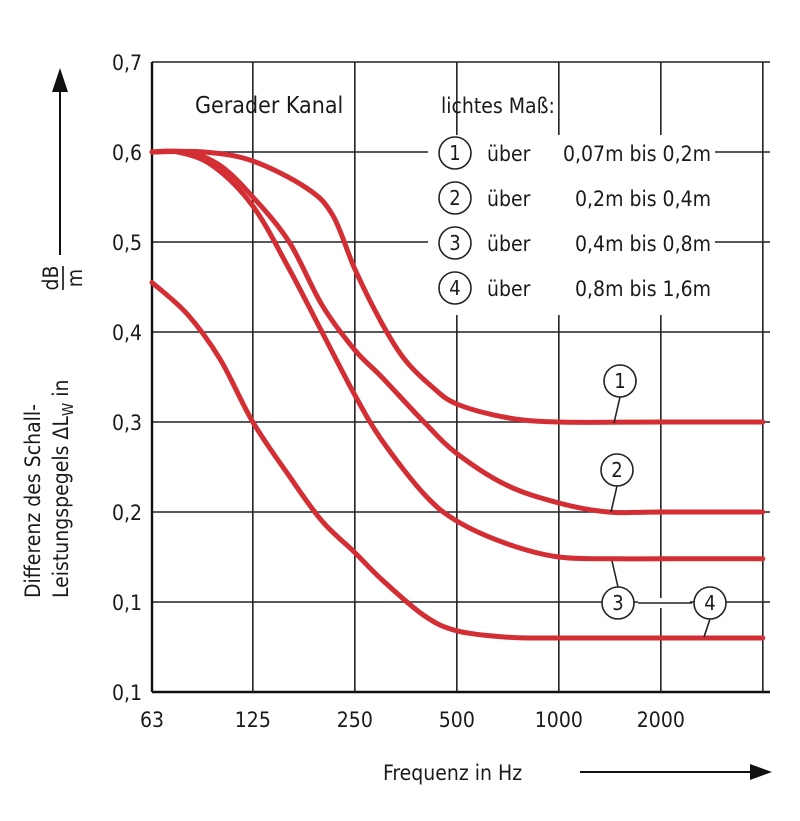 The height and width of the screenshot is (821, 800). I want to click on legend-marker-2-label: 2, so click(454, 198).